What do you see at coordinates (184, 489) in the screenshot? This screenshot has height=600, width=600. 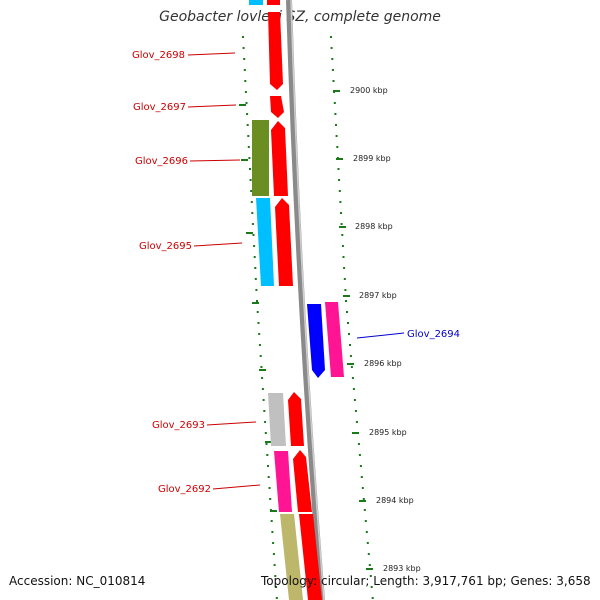 I see `gene-label-glov-2692: Glov_2692` at bounding box center [184, 489].